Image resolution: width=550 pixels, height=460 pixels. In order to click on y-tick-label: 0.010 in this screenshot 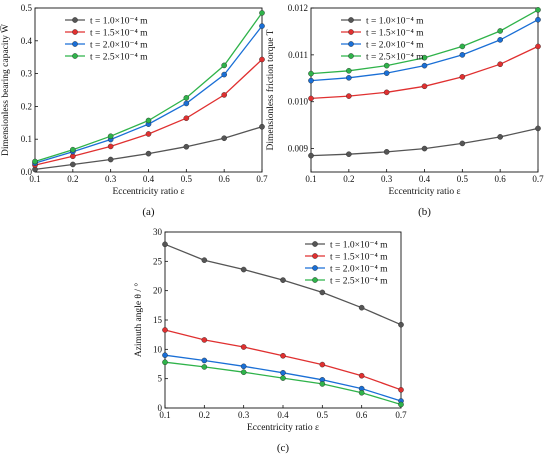, I will do `click(298, 102)`.